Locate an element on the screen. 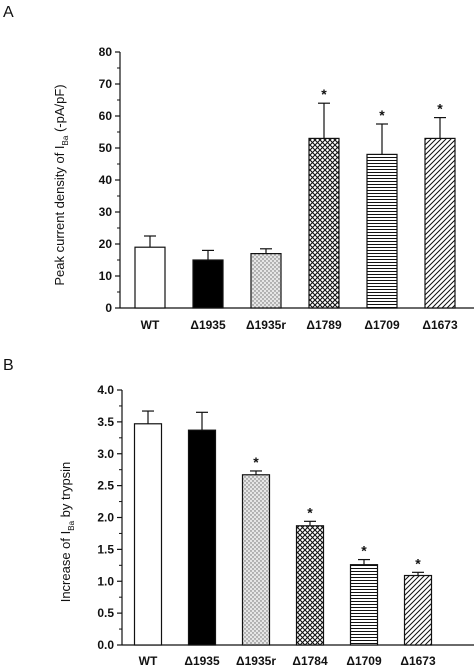 The height and width of the screenshot is (668, 474). panel-a-y-tick-label: 80 is located at coordinates (106, 52).